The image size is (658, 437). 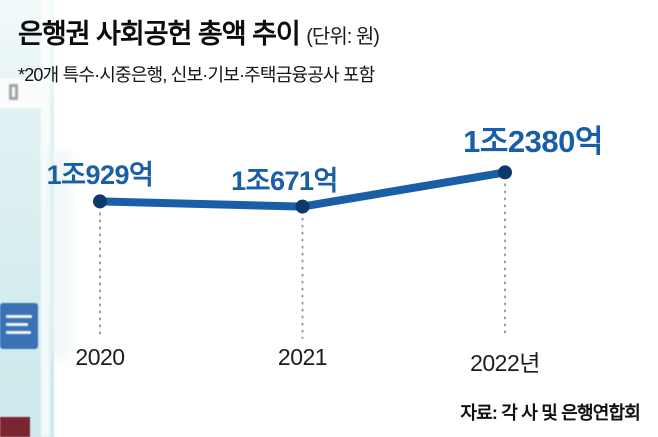 I want to click on x-tick-label-2020: 2020, so click(x=100, y=357).